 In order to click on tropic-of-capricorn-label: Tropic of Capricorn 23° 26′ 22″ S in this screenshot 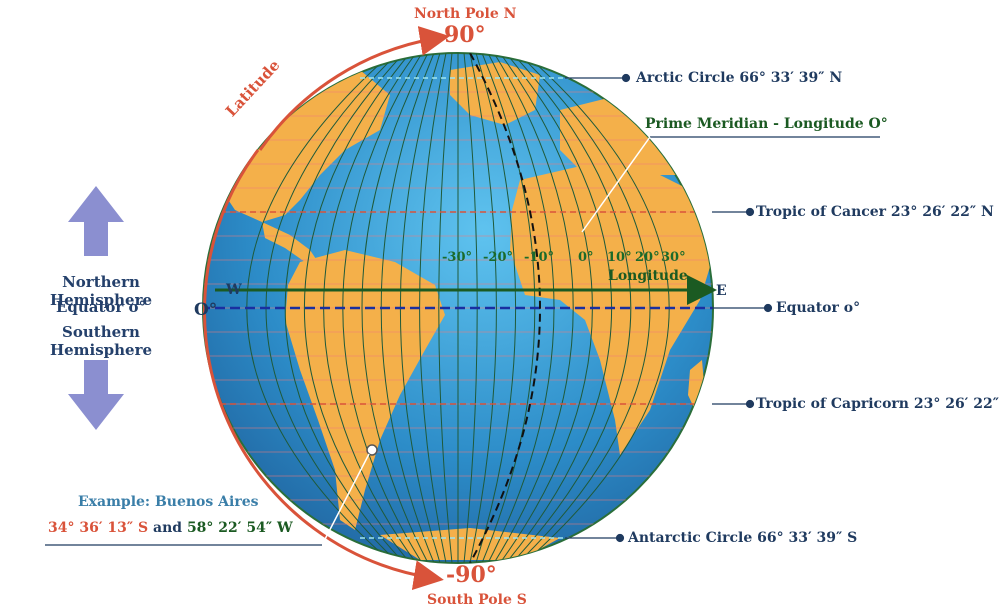, I will do `click(878, 404)`.